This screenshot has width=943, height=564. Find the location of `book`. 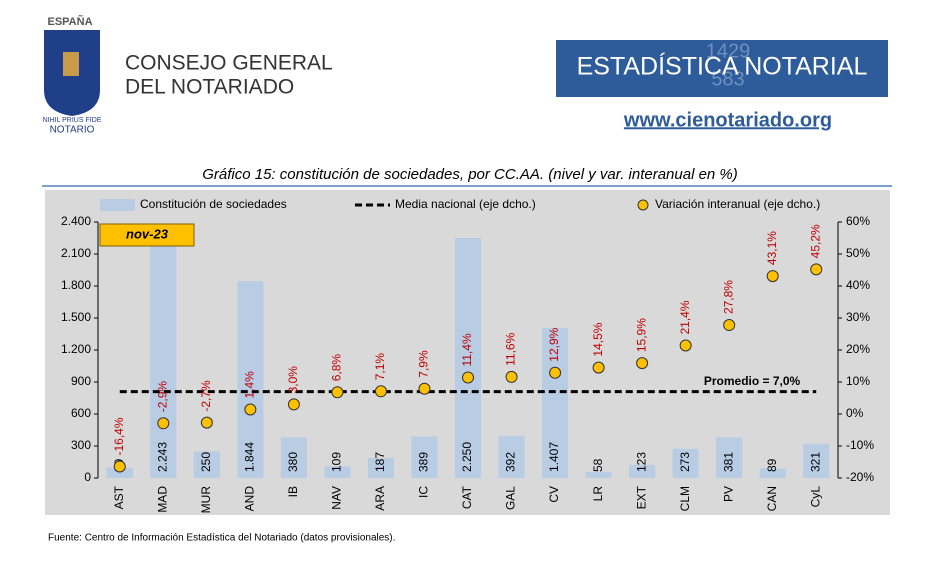

book is located at coordinates (71, 64).